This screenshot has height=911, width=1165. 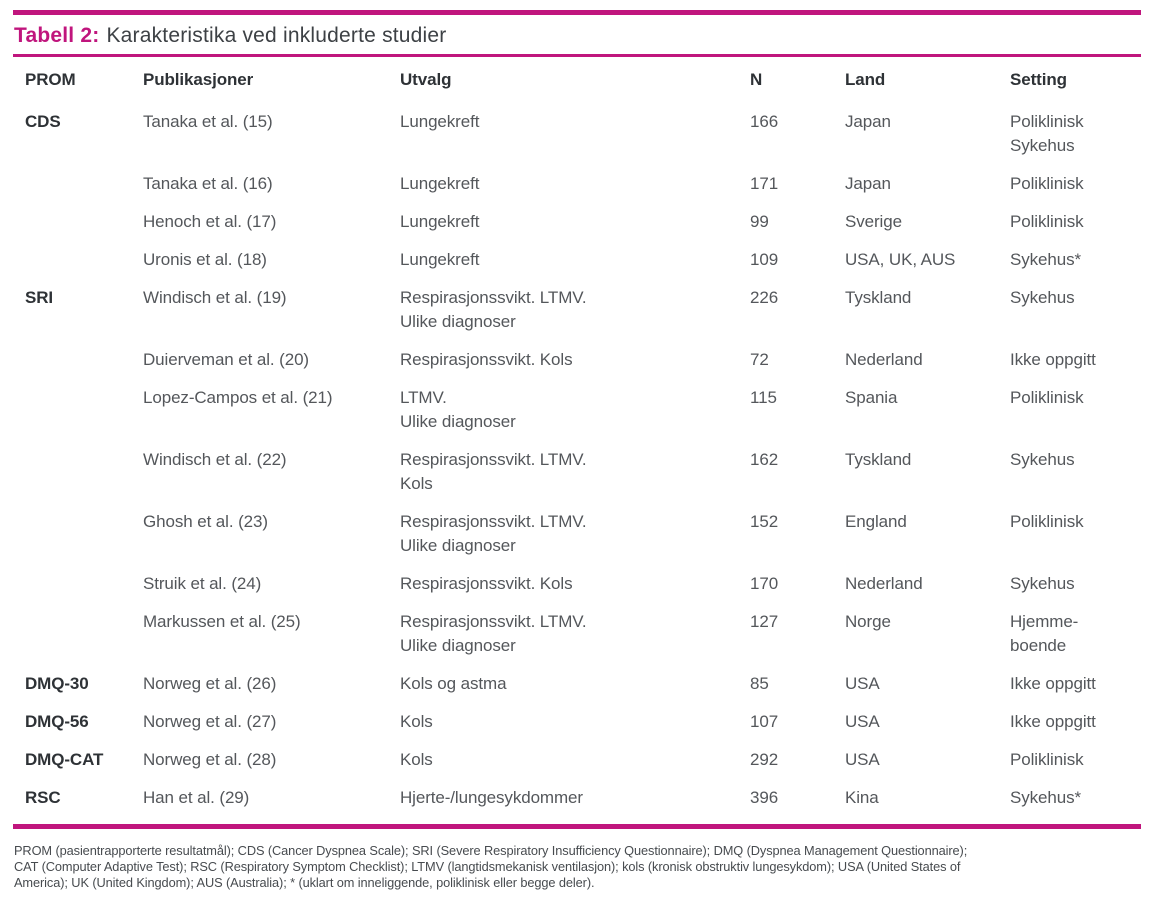 What do you see at coordinates (797, 141) in the screenshot?
I see `cell-n: 166` at bounding box center [797, 141].